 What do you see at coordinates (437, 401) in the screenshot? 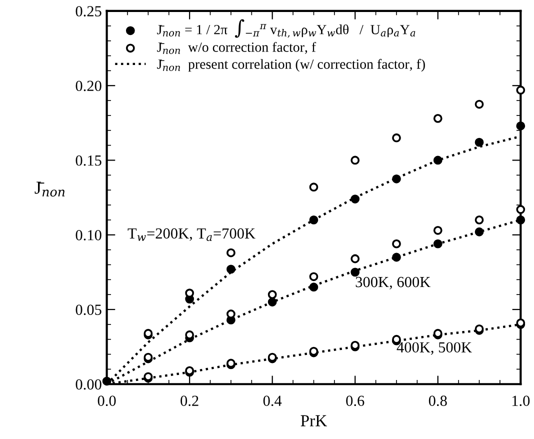
I see `x-tick-label: 0.8` at bounding box center [437, 401].